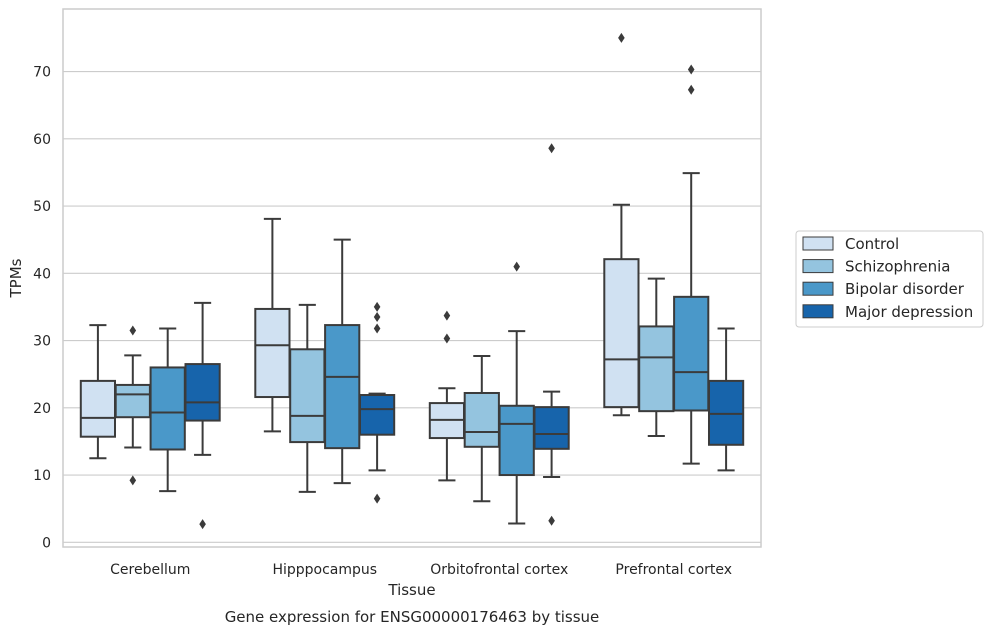 This screenshot has width=993, height=634. Describe the element at coordinates (897, 267) in the screenshot. I see `legend-label: Schizophrenia` at that location.